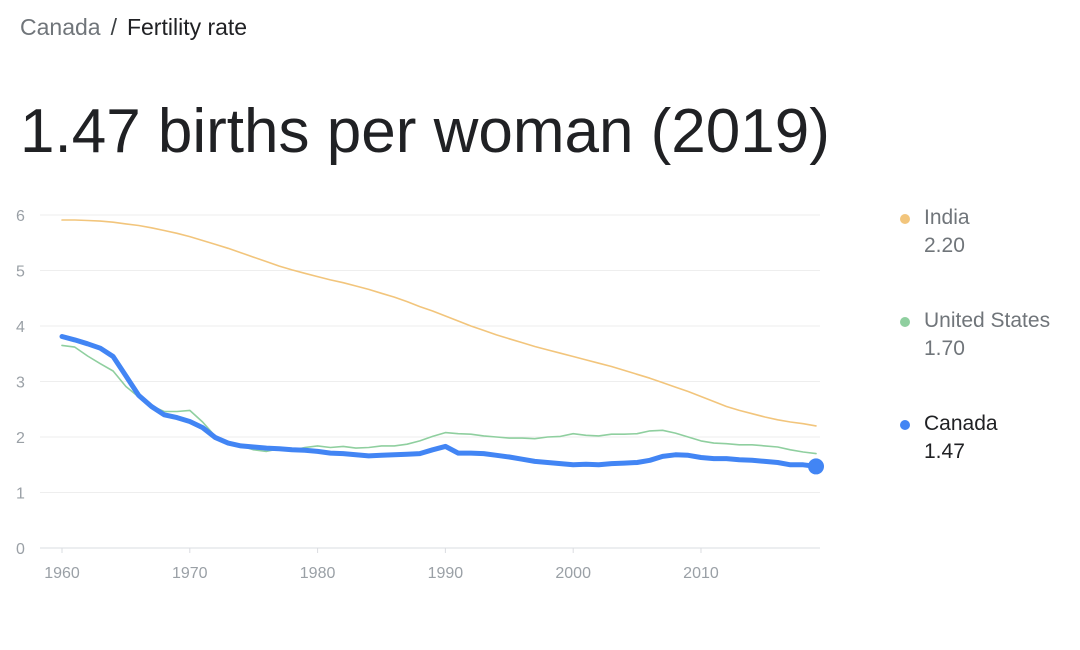 This screenshot has height=650, width=1080. I want to click on breadcrumb-current: Fertility rate, so click(187, 27).